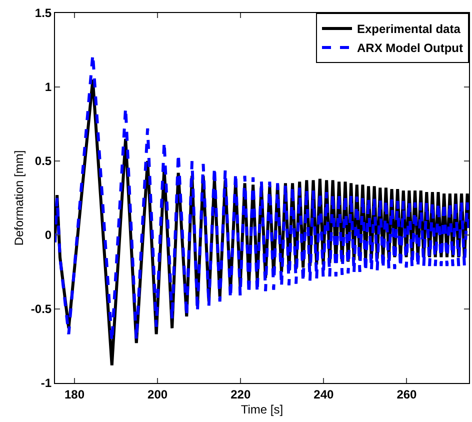  Describe the element at coordinates (410, 48) in the screenshot. I see `legend-label: ARX Model Output` at that location.